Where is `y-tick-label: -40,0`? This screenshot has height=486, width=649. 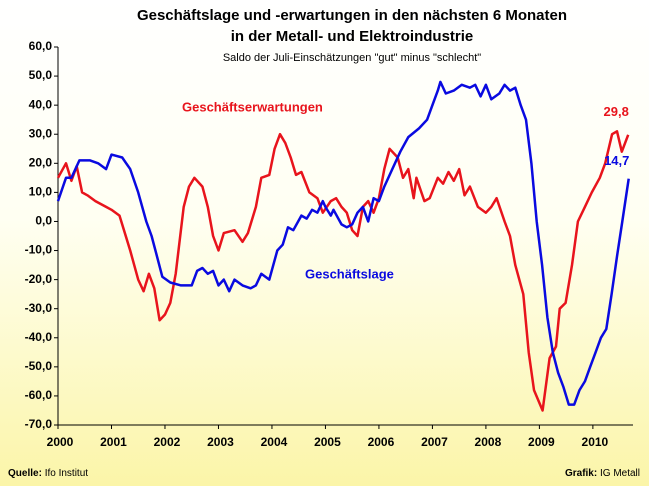 y-tick-label: -40,0 is located at coordinates (39, 337).